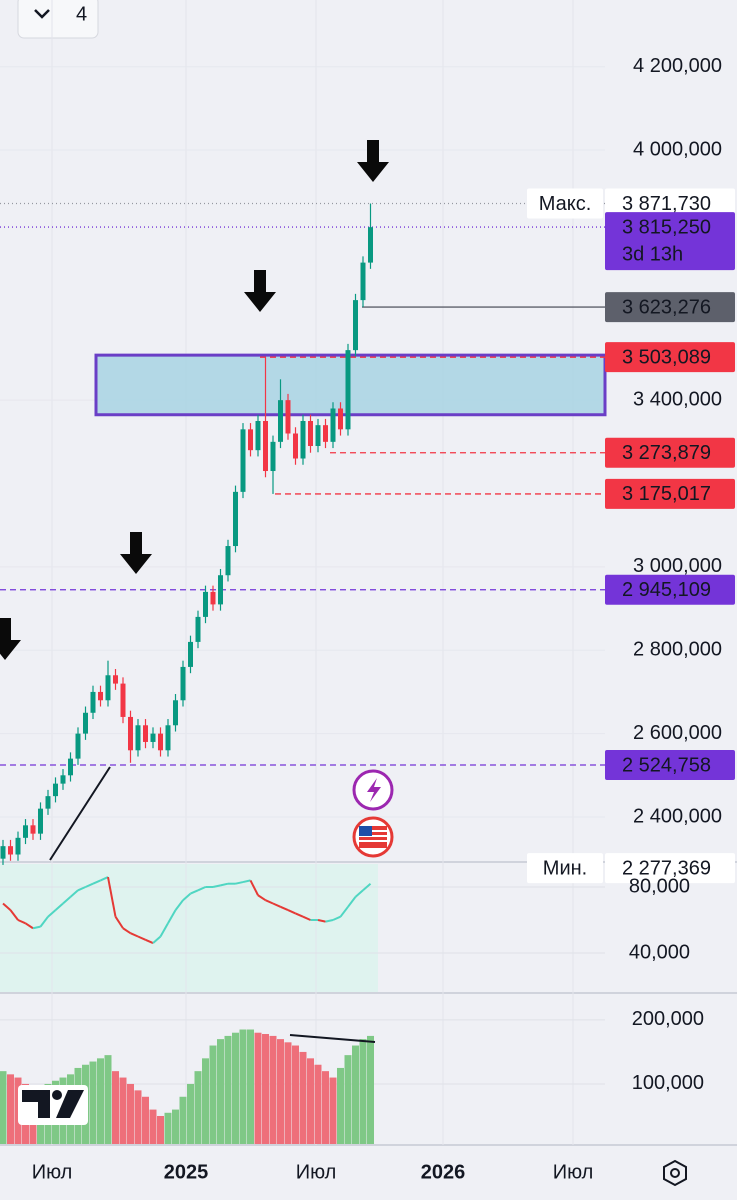 The height and width of the screenshot is (1200, 737). What do you see at coordinates (53, 1105) in the screenshot?
I see `logo` at bounding box center [53, 1105].